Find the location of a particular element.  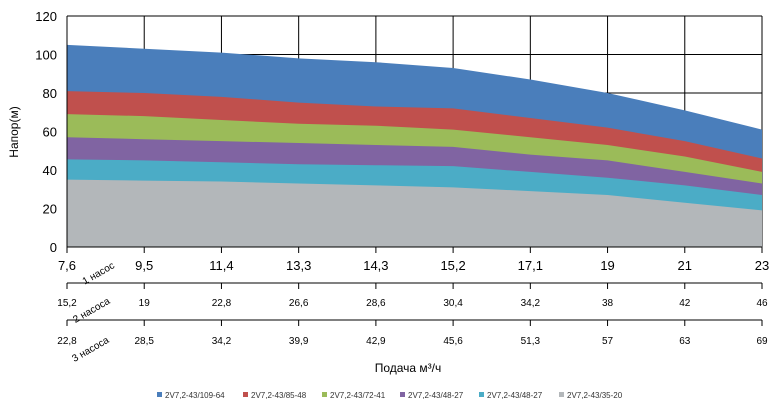

secondary-tick-label: 42 is located at coordinates (685, 303).